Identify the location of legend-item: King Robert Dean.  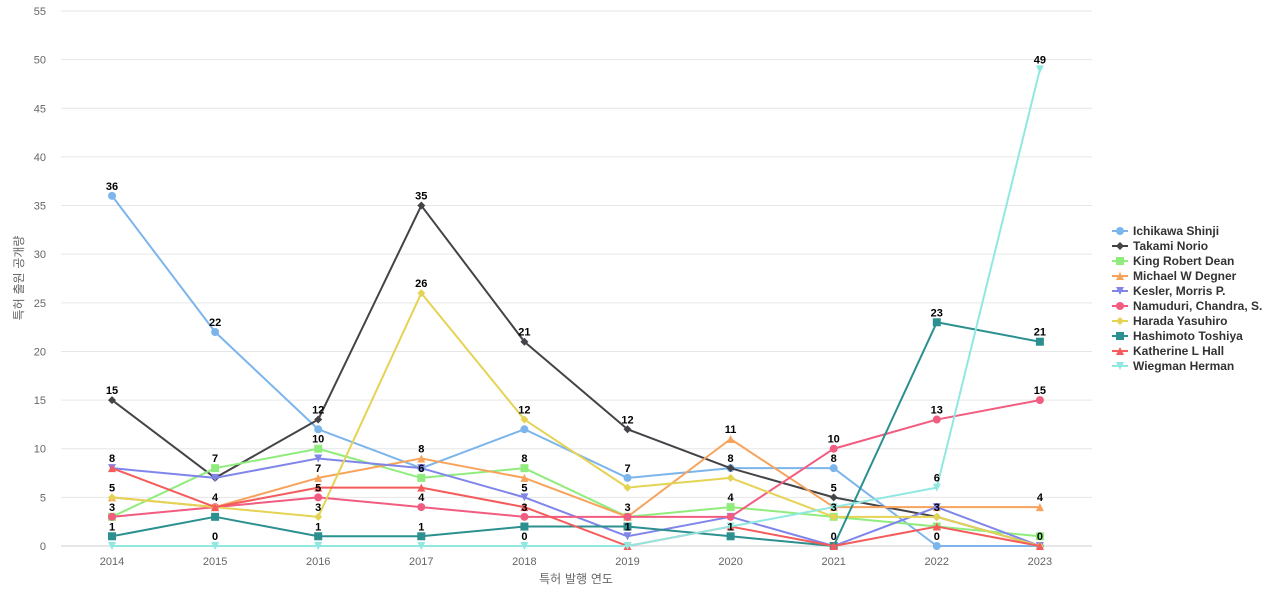
(1173, 261).